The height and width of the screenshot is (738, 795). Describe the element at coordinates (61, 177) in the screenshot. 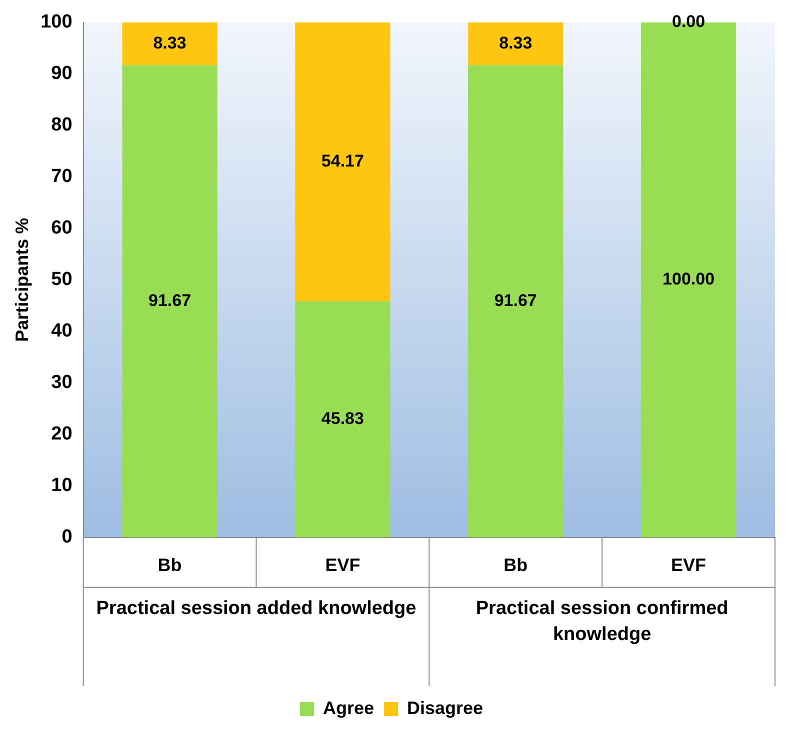

I see `y-tick-label: 70` at that location.